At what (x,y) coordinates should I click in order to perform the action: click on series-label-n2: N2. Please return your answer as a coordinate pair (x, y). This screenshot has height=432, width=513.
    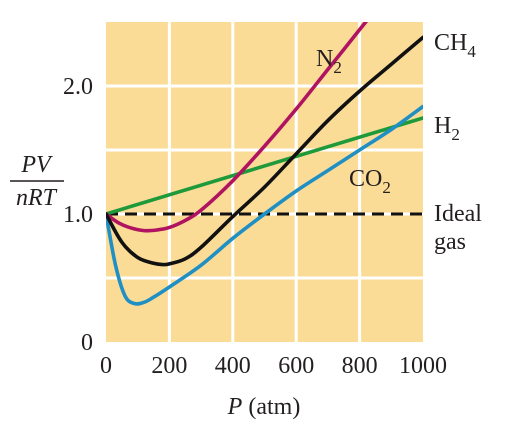
    Looking at the image, I should click on (329, 61).